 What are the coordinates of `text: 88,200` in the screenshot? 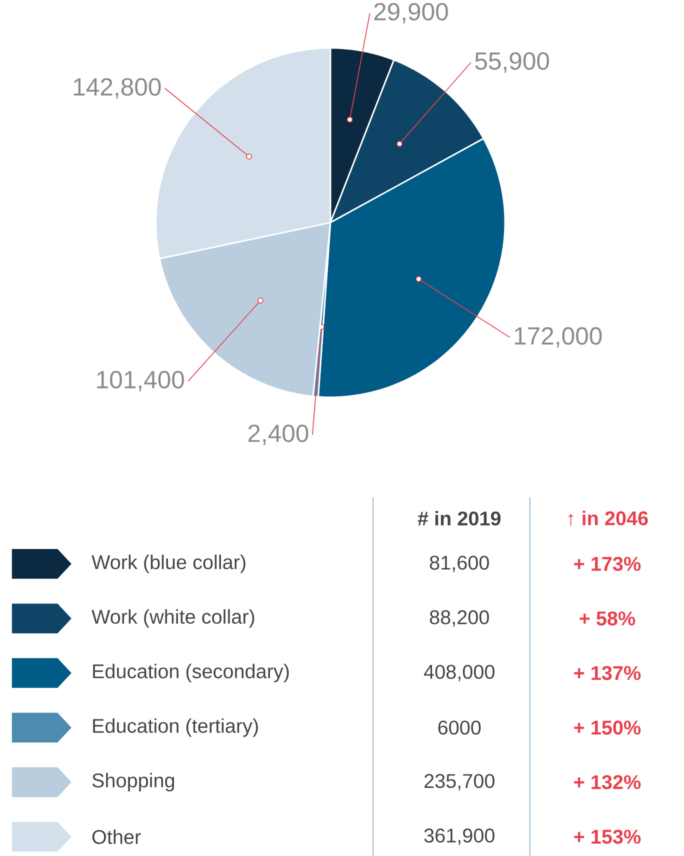 It's located at (460, 618).